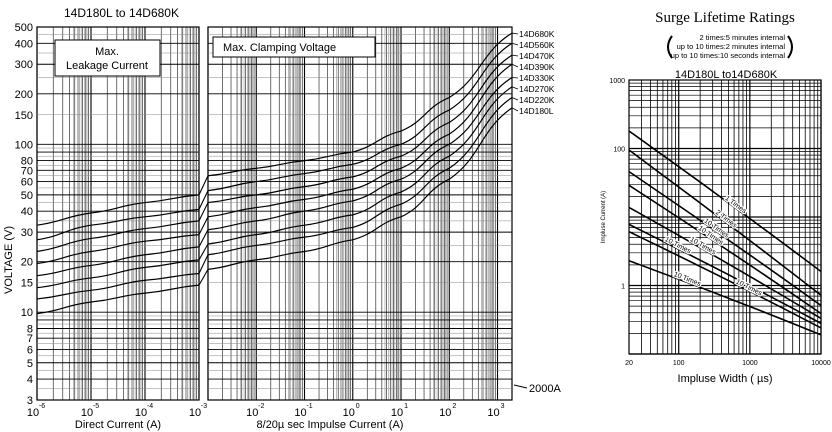 The width and height of the screenshot is (832, 432). I want to click on y-tick-label: 150, so click(24, 116).